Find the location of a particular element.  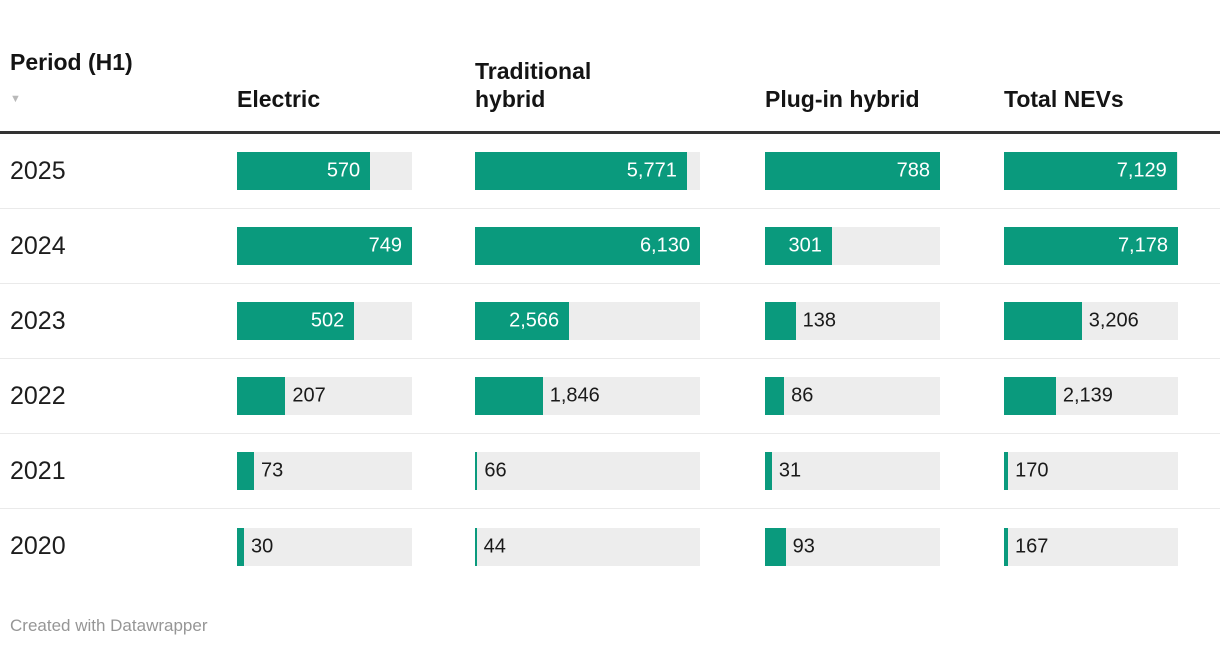

bar-track: 7,178 is located at coordinates (1091, 246).